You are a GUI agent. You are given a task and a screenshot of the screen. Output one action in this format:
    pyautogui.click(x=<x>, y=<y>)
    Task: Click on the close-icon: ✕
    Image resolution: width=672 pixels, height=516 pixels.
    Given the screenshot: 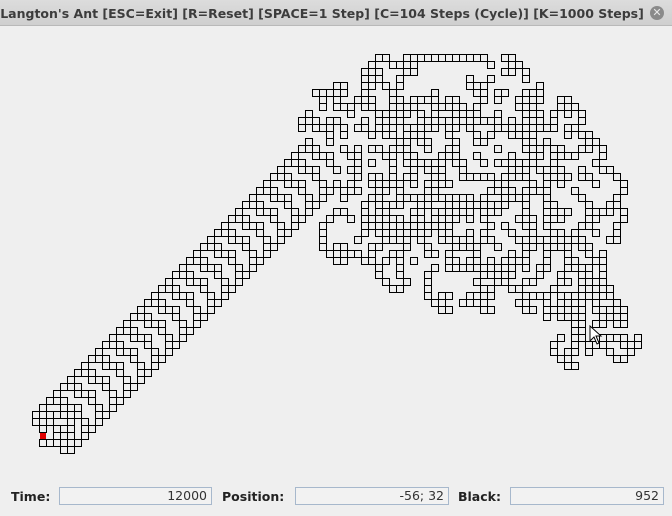 What is the action you would take?
    pyautogui.click(x=657, y=13)
    